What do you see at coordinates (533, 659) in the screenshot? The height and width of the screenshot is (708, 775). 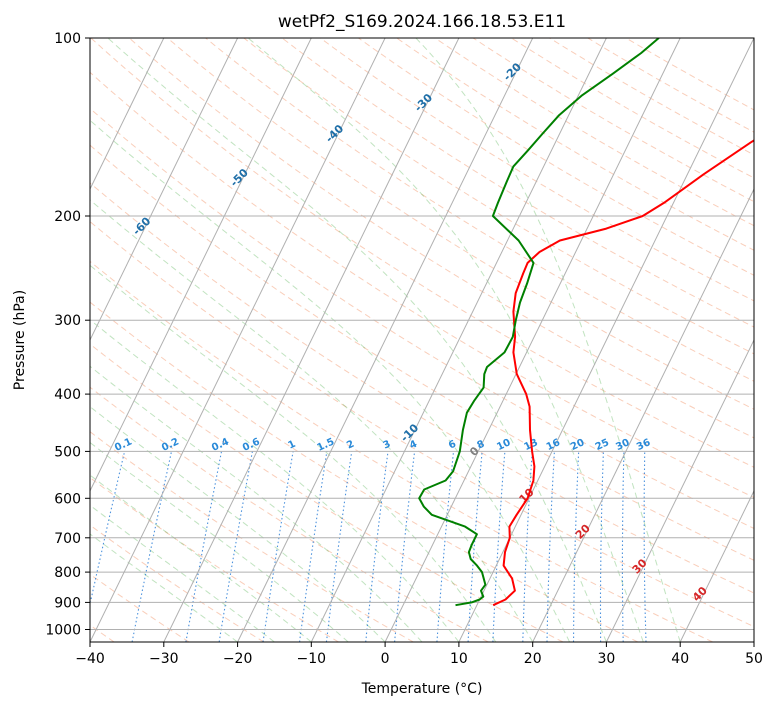 I see `x-tick-label: 20` at bounding box center [533, 659].